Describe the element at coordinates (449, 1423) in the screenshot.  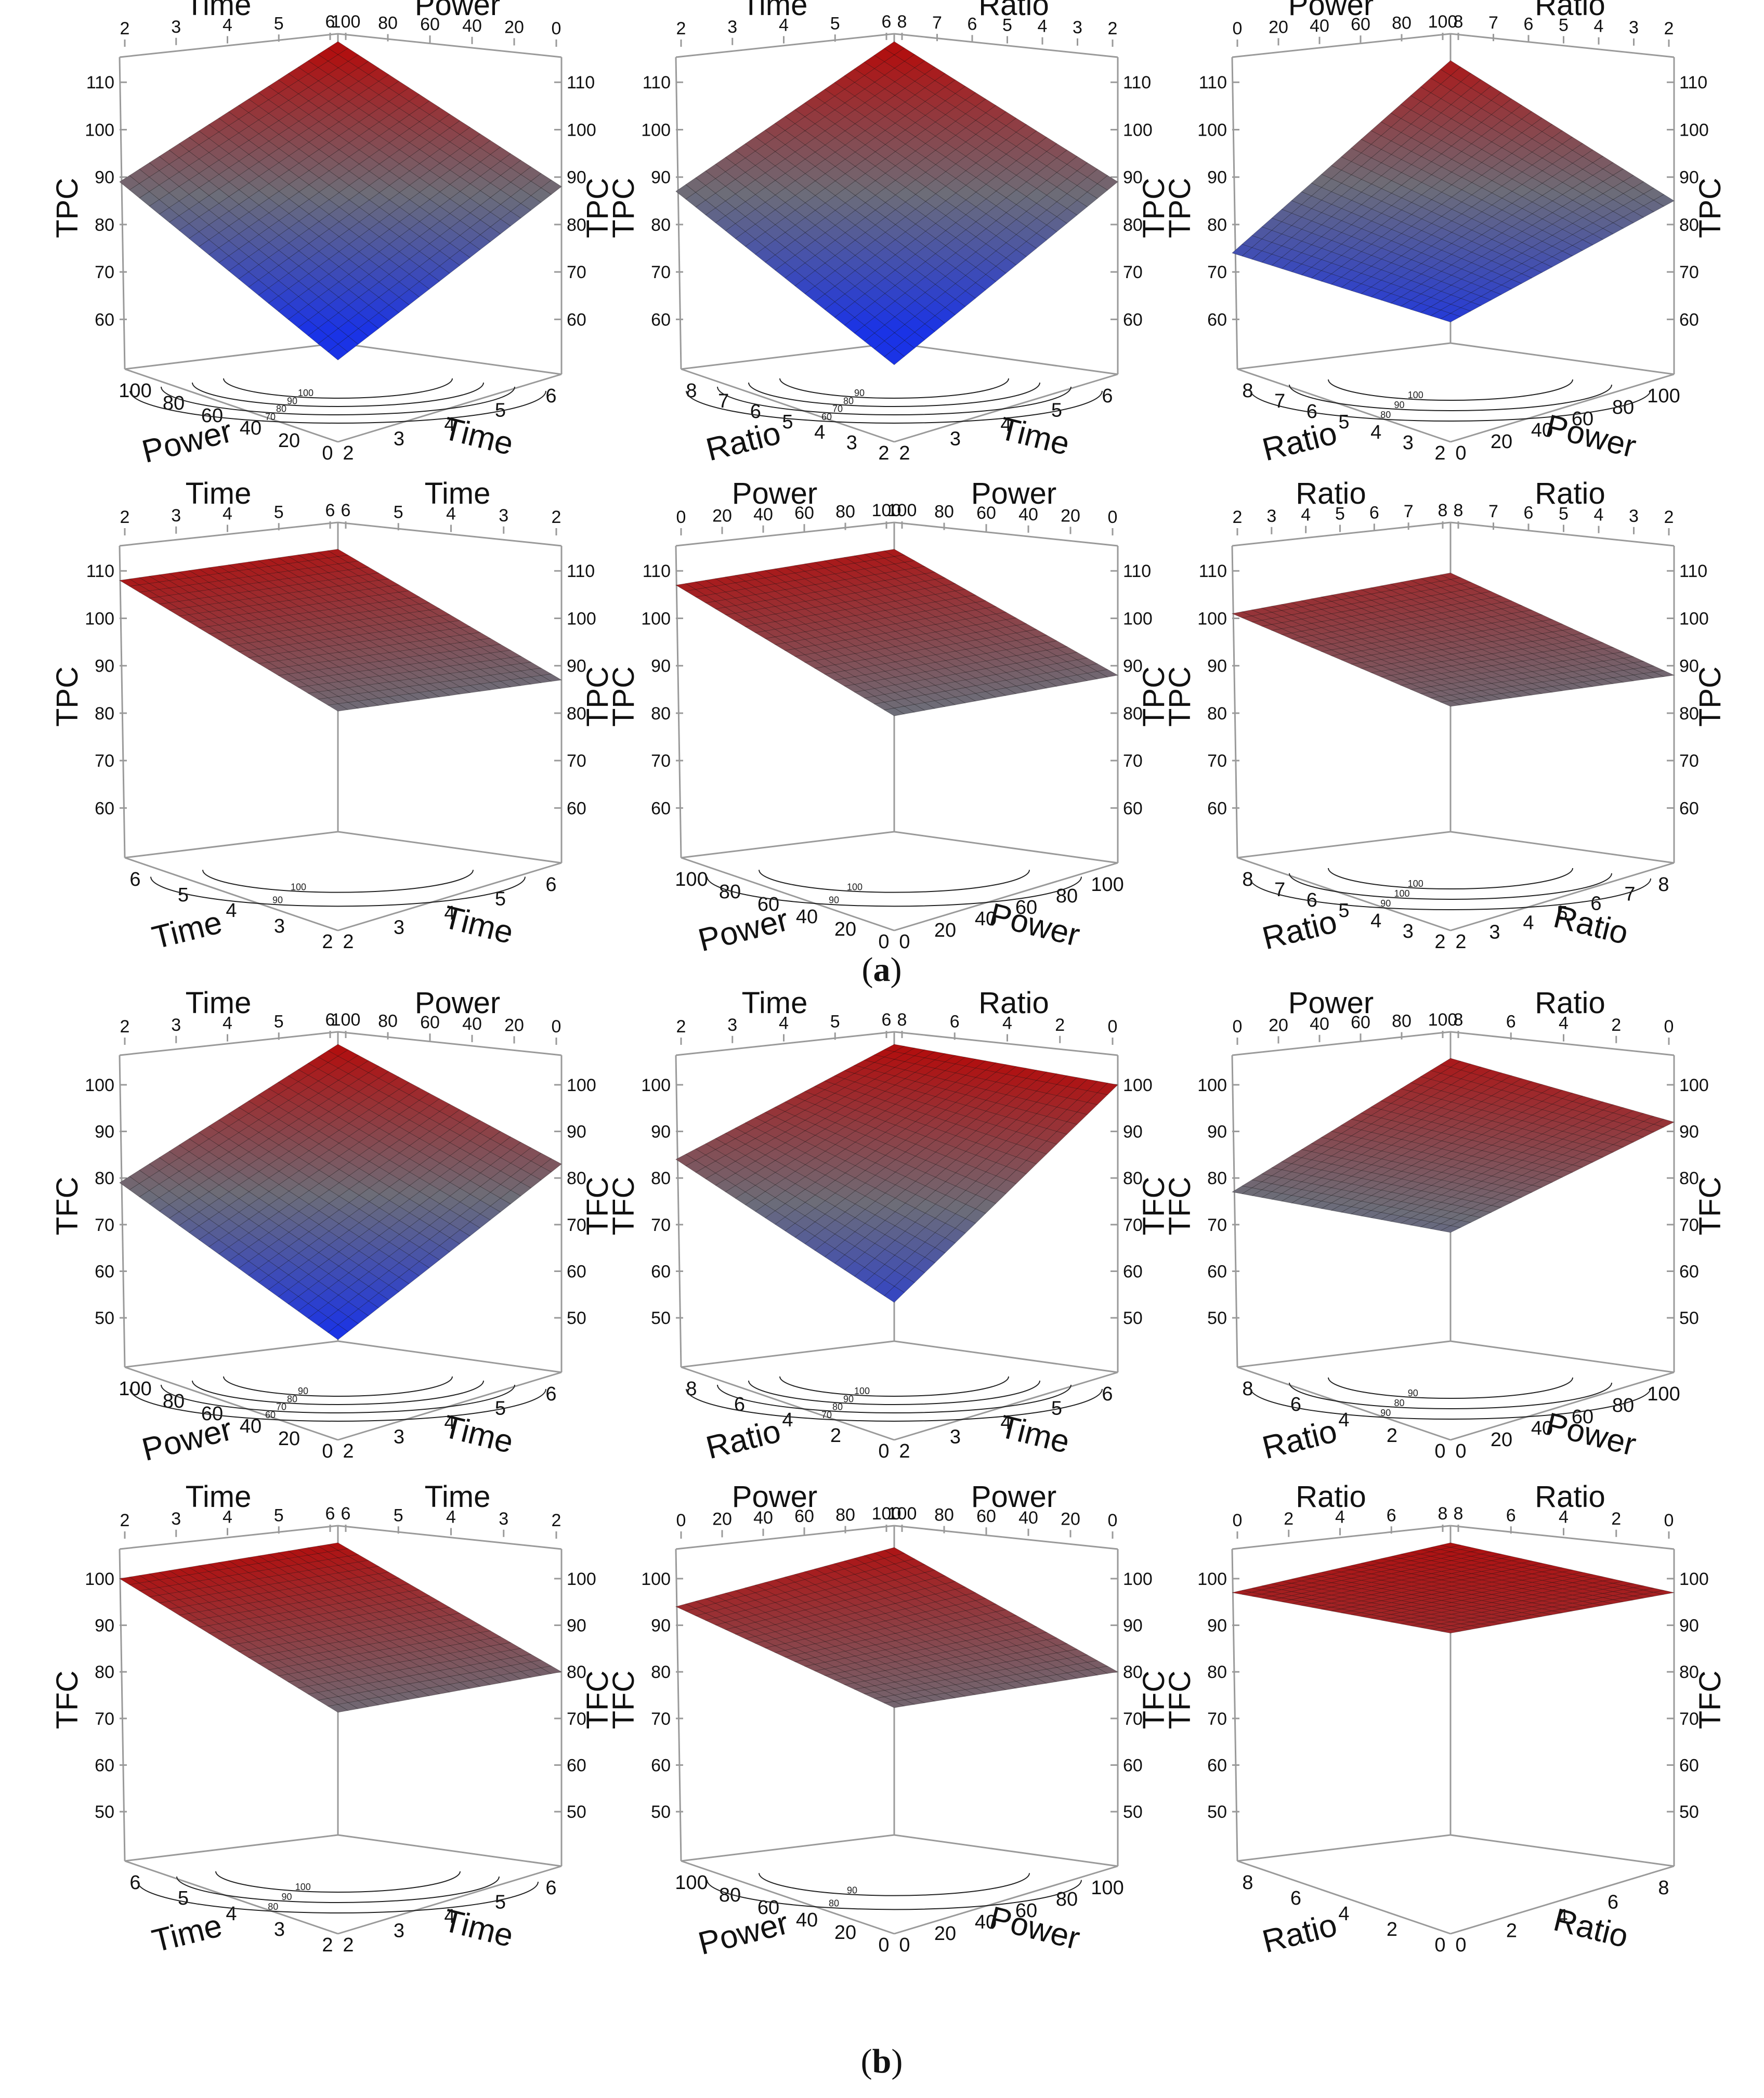
I see `floor-tick-label-right: 4` at that location.